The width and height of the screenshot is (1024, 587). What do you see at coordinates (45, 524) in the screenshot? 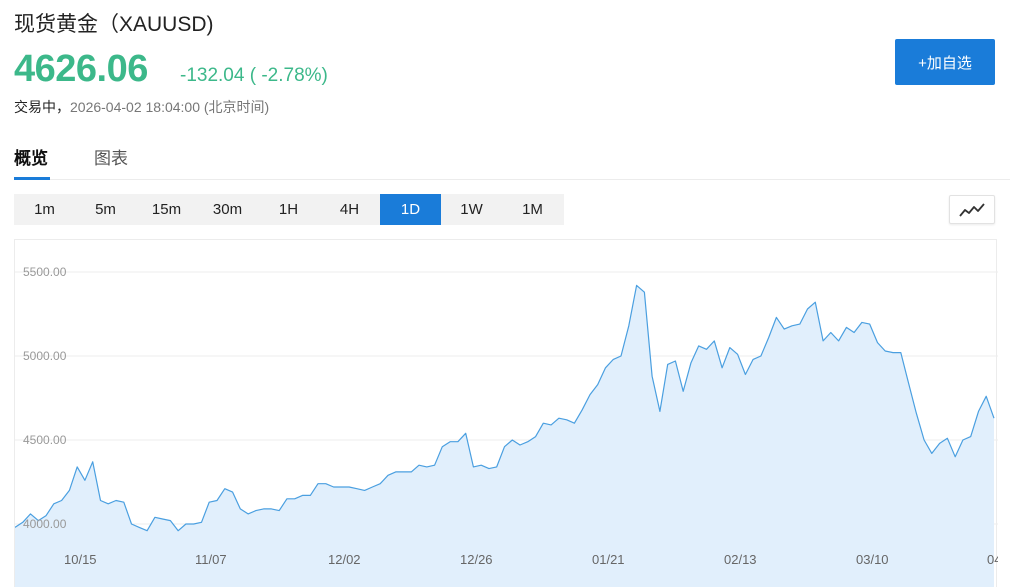
I see `y-axis-tick-label: 4000.00` at bounding box center [45, 524].